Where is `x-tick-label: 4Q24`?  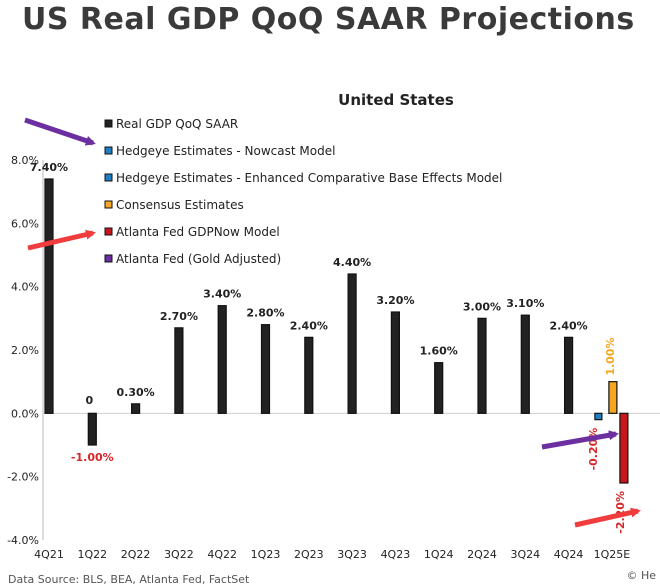 x-tick-label: 4Q24 is located at coordinates (569, 554).